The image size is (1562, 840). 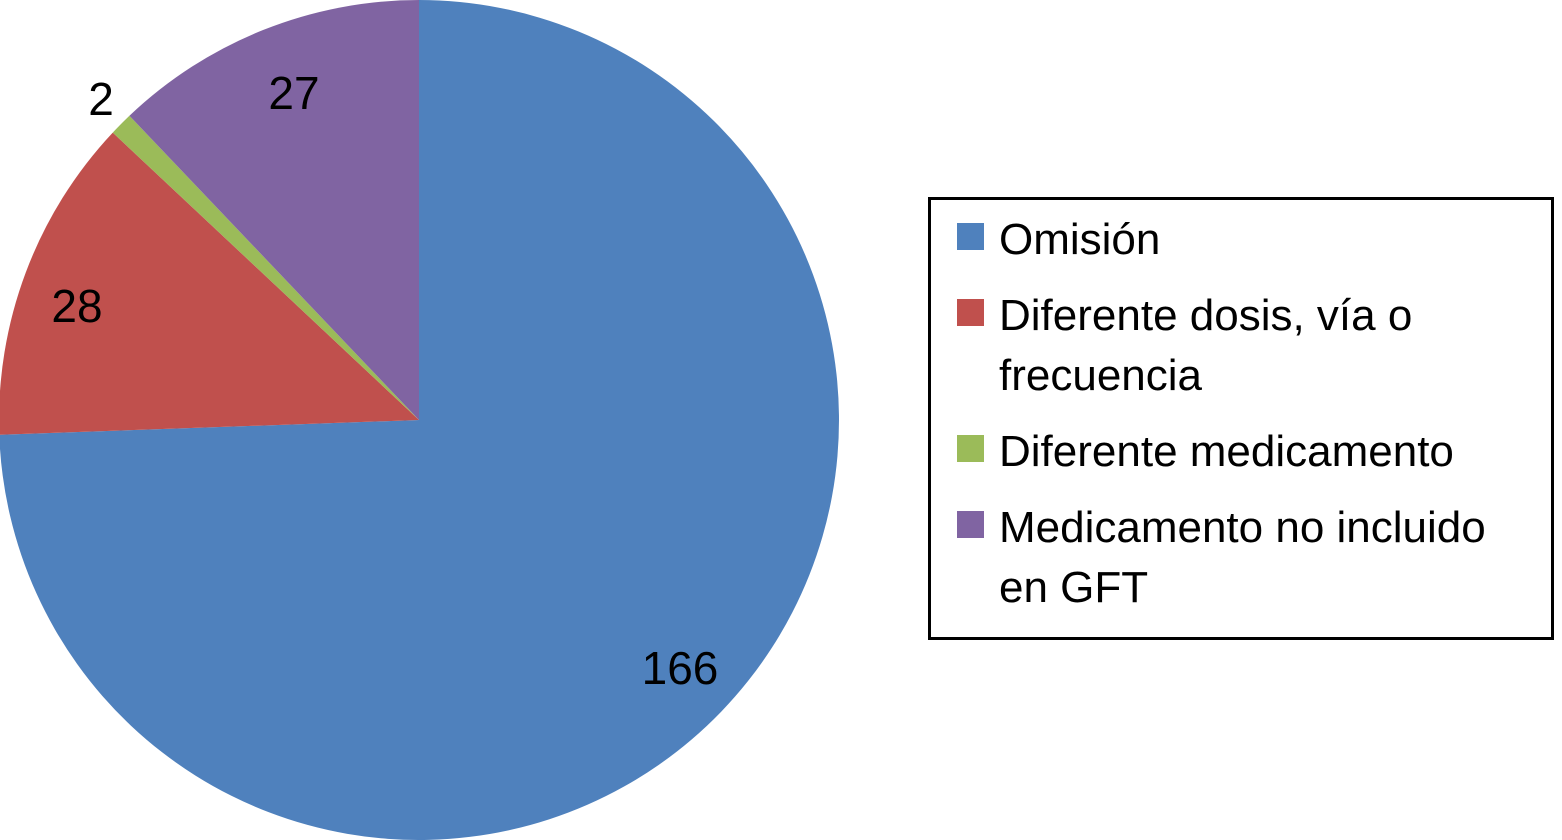 I want to click on slice-no-incluido-gft, so click(x=274, y=210).